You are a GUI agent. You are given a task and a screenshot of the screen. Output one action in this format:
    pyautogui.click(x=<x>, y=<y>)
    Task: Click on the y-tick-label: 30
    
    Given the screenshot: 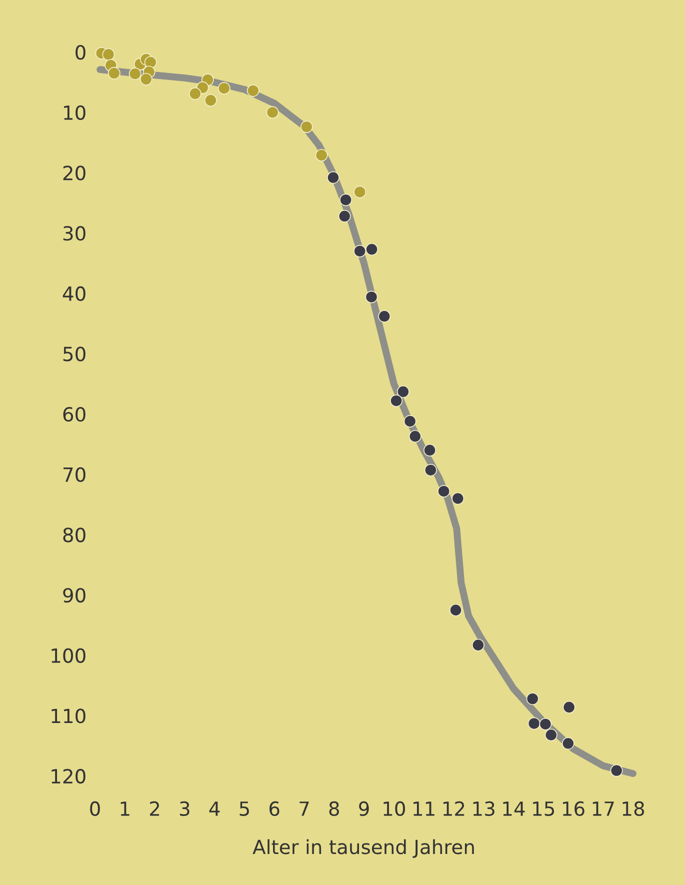 What is the action you would take?
    pyautogui.click(x=74, y=233)
    